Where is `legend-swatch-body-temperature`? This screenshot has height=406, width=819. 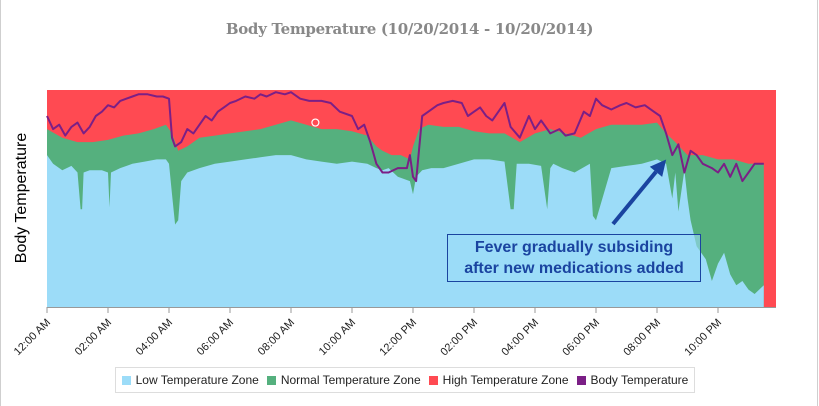
legend-swatch-body-temperature is located at coordinates (581, 380).